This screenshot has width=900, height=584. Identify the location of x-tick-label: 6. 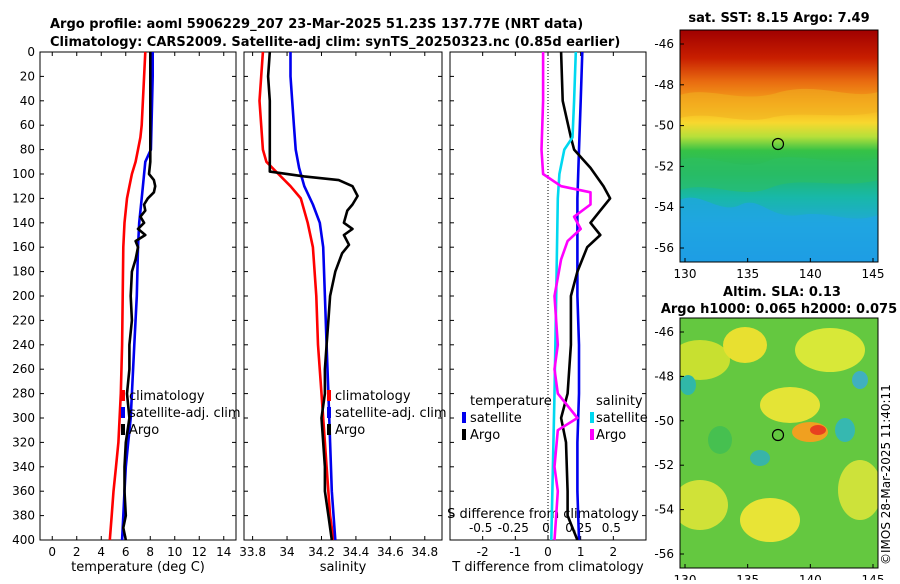
(126, 552).